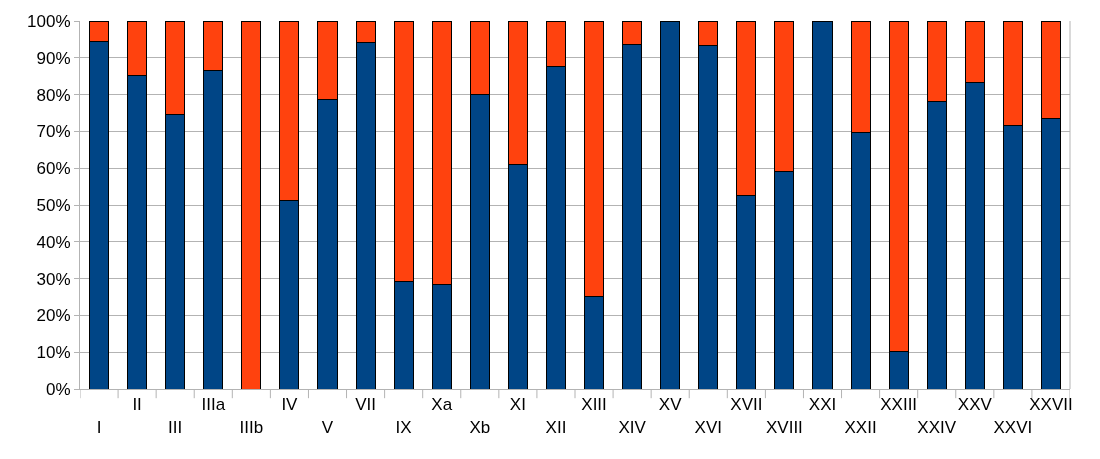  Describe the element at coordinates (632, 427) in the screenshot. I see `x-tick-label: XIV` at that location.